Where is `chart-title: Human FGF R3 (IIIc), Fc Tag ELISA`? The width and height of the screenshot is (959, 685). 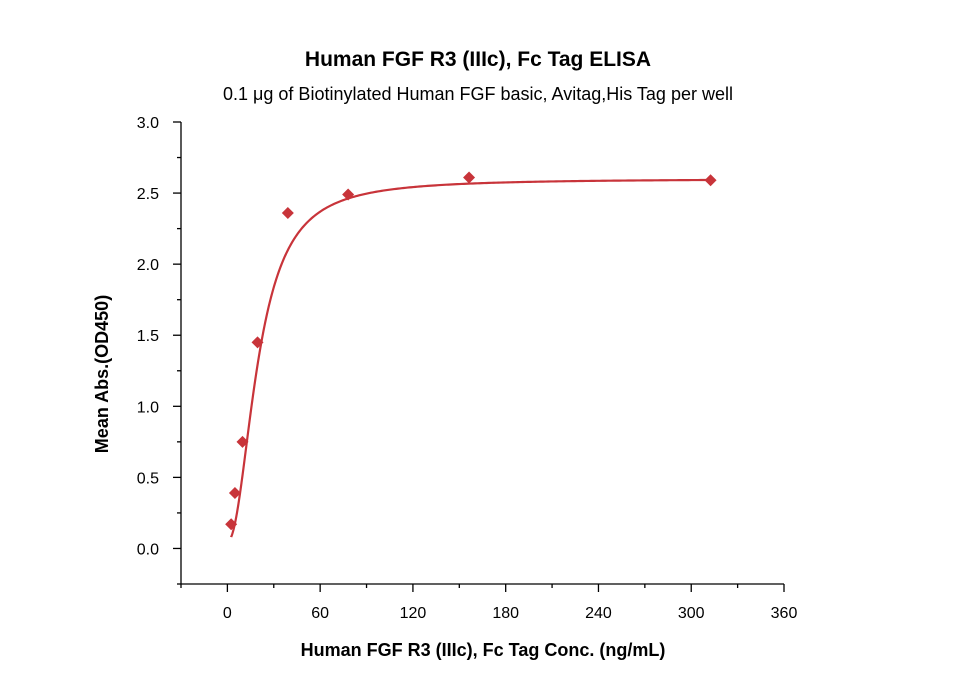
chart-title: Human FGF R3 (IIIc), Fc Tag ELISA is located at coordinates (478, 59).